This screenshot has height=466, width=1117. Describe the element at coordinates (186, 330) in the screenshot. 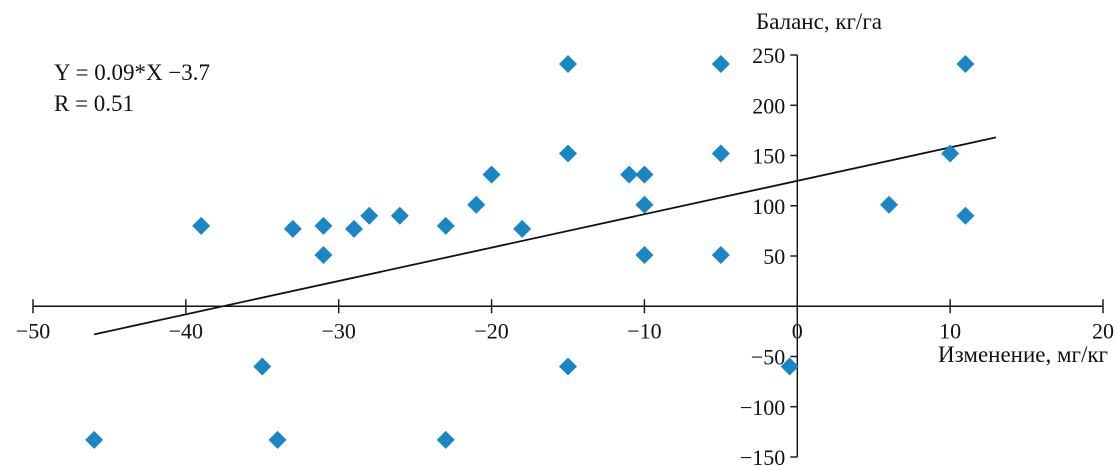

I see `x-tick-label: −40` at that location.